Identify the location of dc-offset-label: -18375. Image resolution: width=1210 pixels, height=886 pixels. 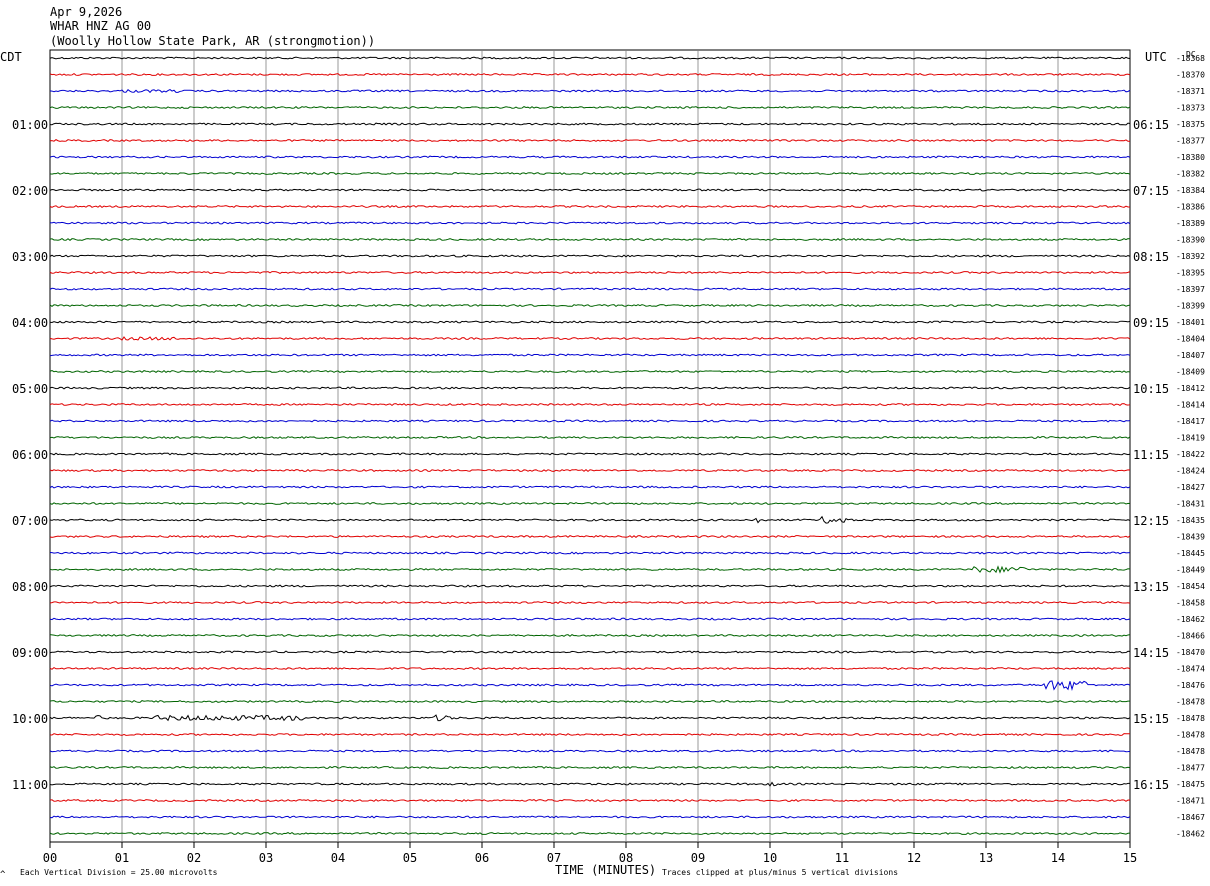
(1190, 124).